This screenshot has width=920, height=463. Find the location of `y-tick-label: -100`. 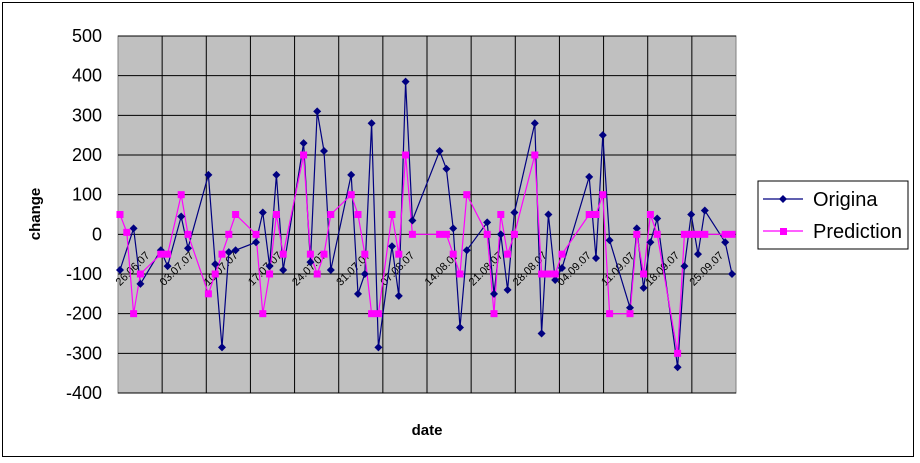

y-tick-label: -100 is located at coordinates (84, 274).